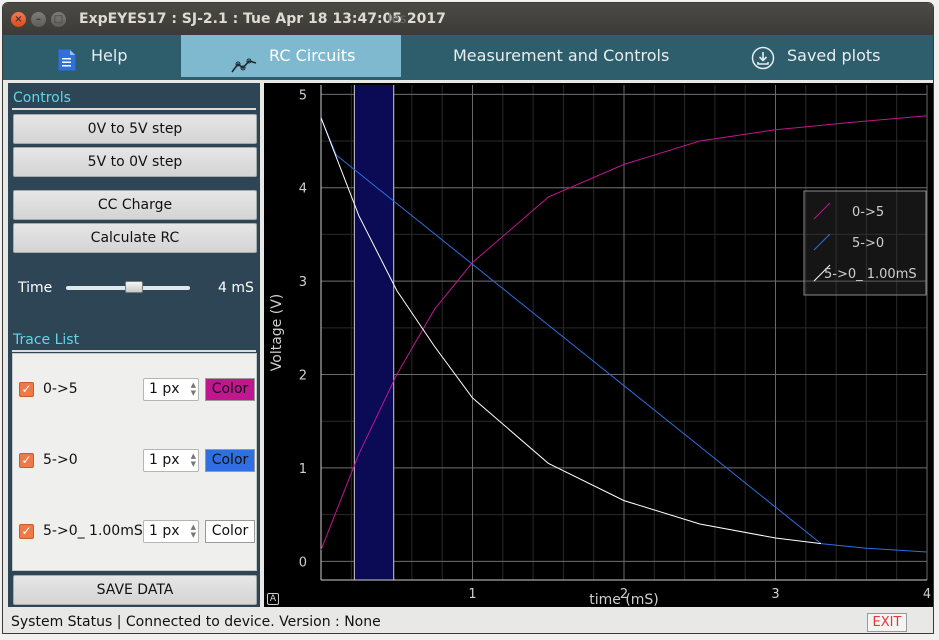 The height and width of the screenshot is (640, 939). Describe the element at coordinates (135, 205) in the screenshot. I see `cc-charge-button: CC Charge` at that location.